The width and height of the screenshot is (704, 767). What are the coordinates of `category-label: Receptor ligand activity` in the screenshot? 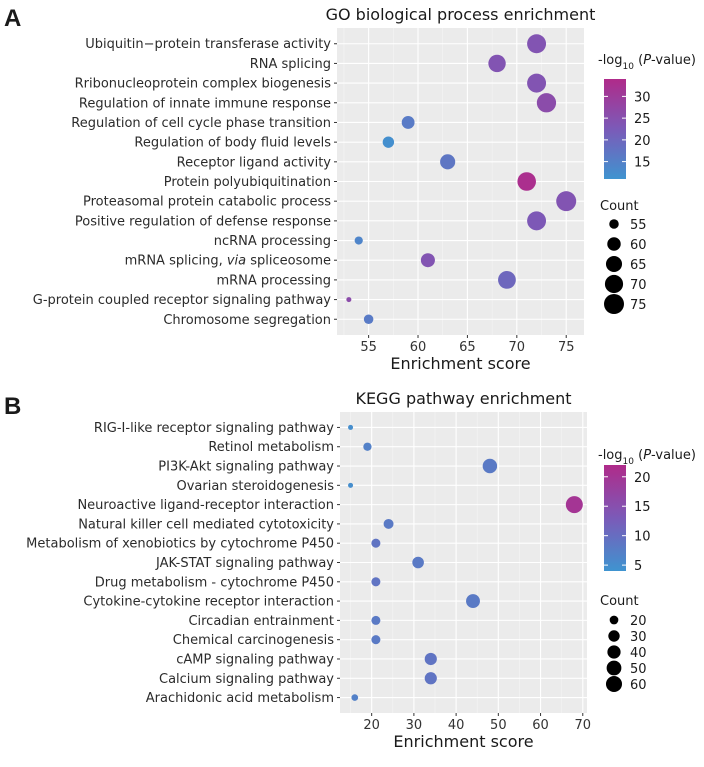 It's located at (254, 162).